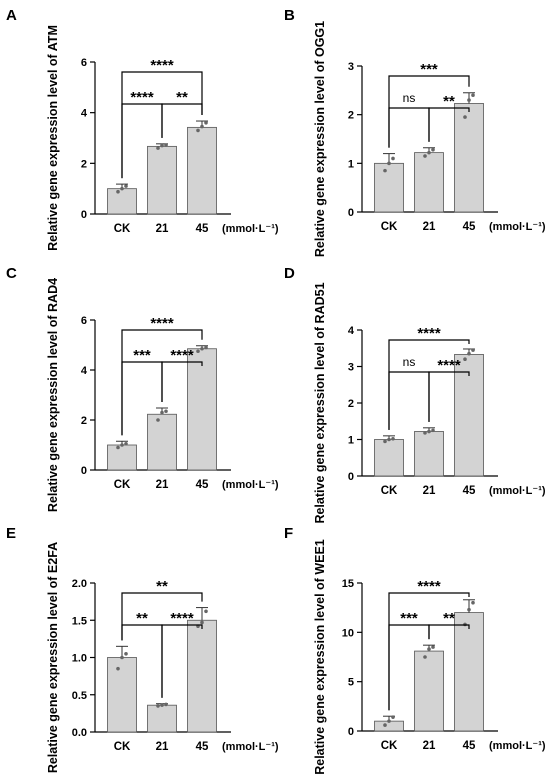 The height and width of the screenshot is (774, 550). Describe the element at coordinates (79, 584) in the screenshot. I see `y-tick-label: 2.0` at that location.